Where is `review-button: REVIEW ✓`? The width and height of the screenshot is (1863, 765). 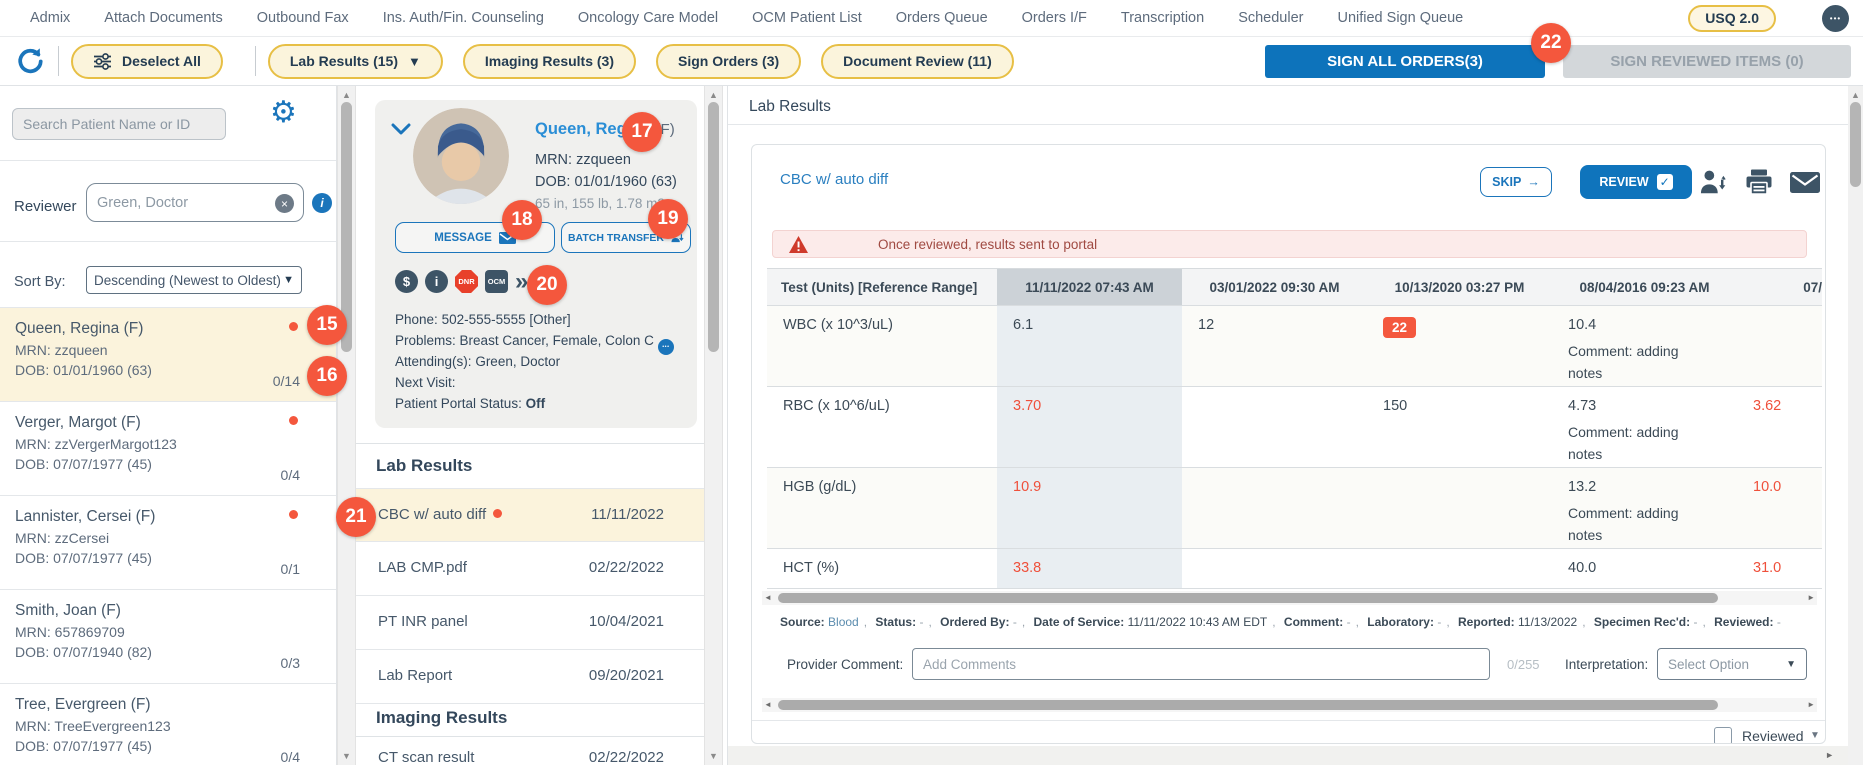
review-button: REVIEW ✓ is located at coordinates (1636, 182).